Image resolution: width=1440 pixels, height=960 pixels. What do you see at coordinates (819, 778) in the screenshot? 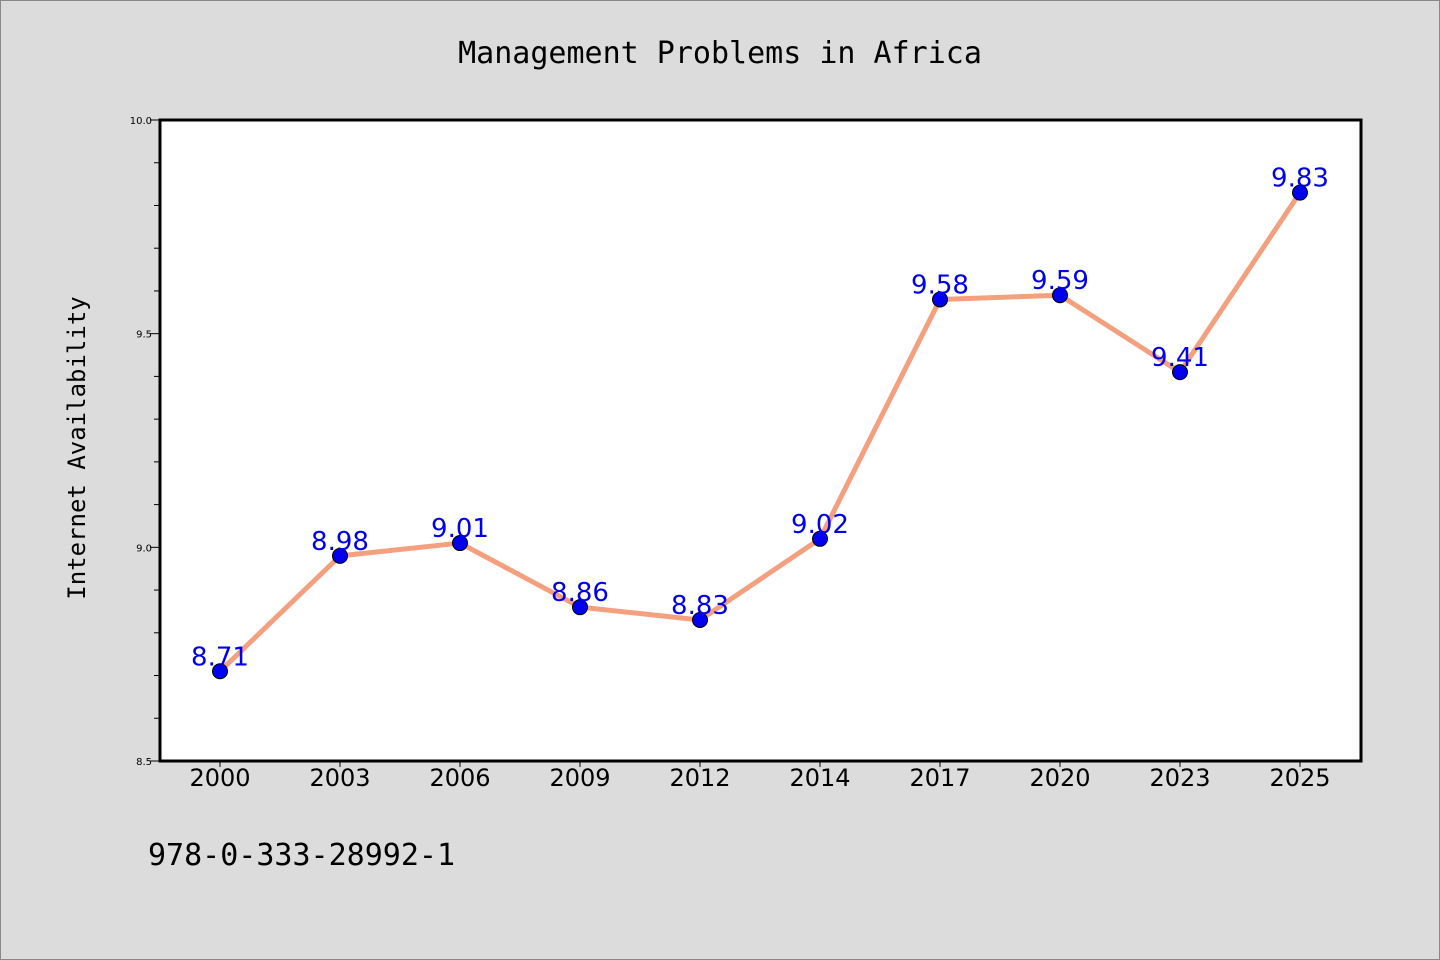
I see `x-tick-label: 2014` at bounding box center [819, 778].